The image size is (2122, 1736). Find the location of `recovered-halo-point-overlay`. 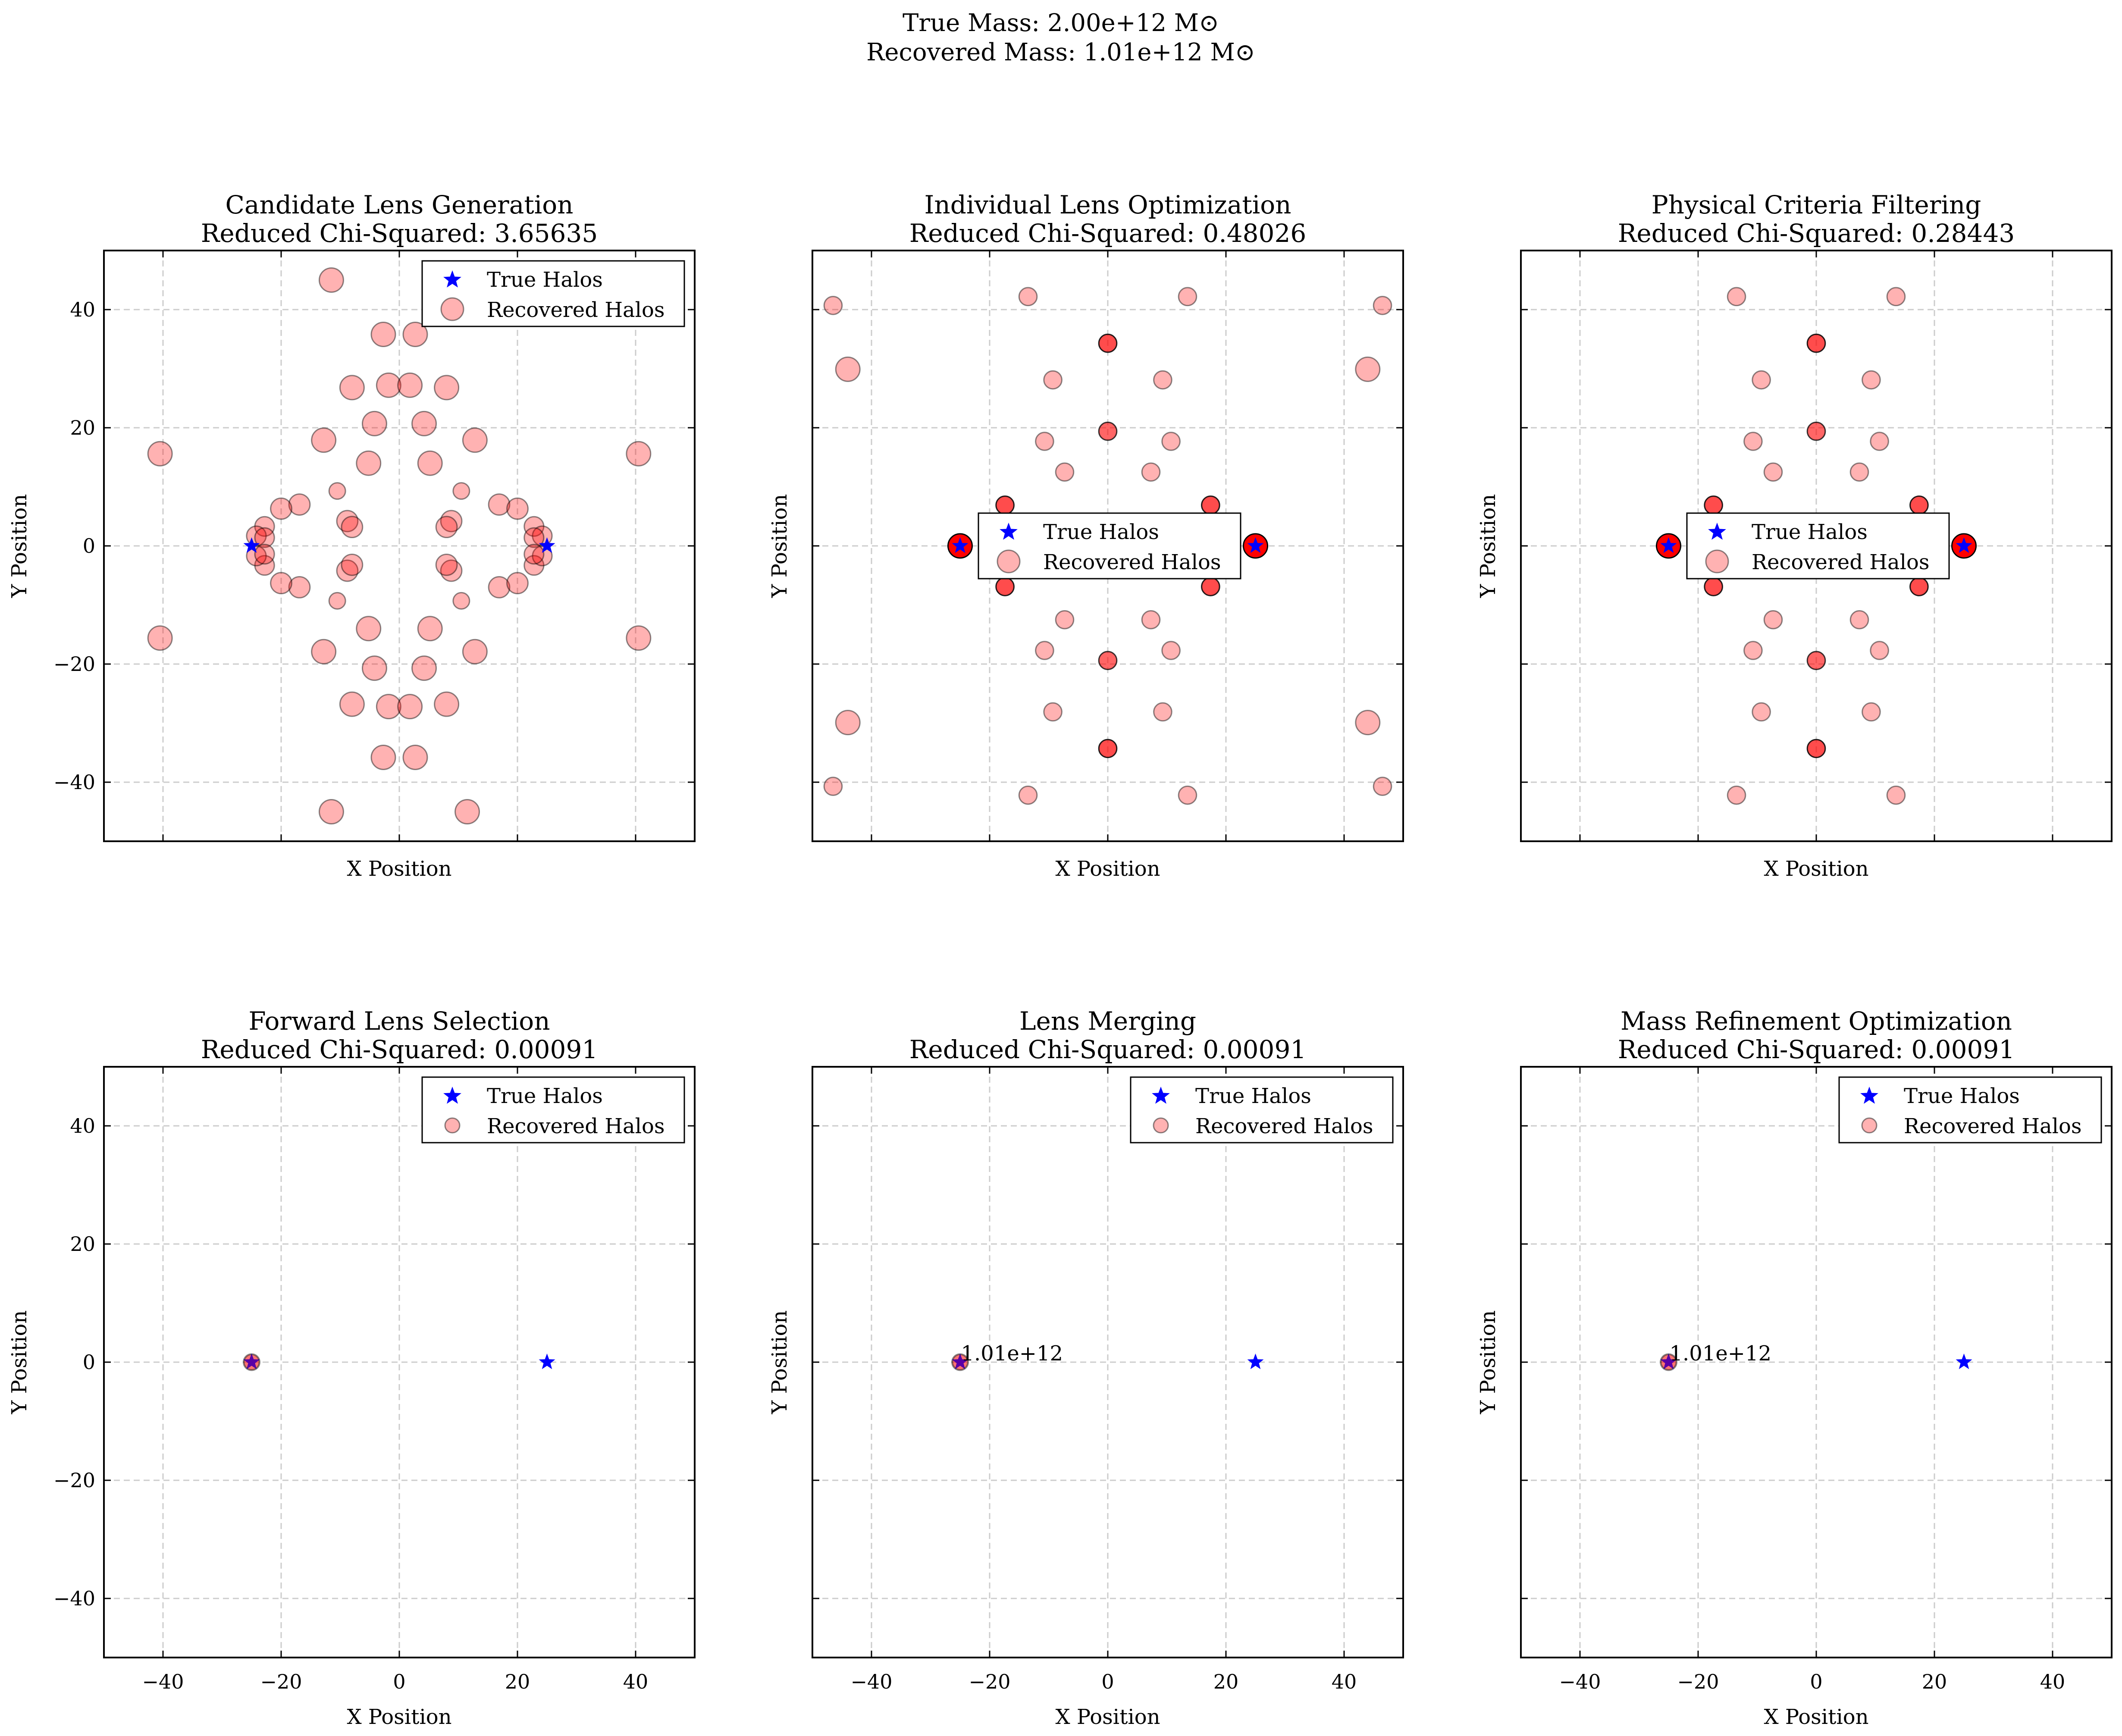

recovered-halo-point-overlay is located at coordinates (960, 1362).